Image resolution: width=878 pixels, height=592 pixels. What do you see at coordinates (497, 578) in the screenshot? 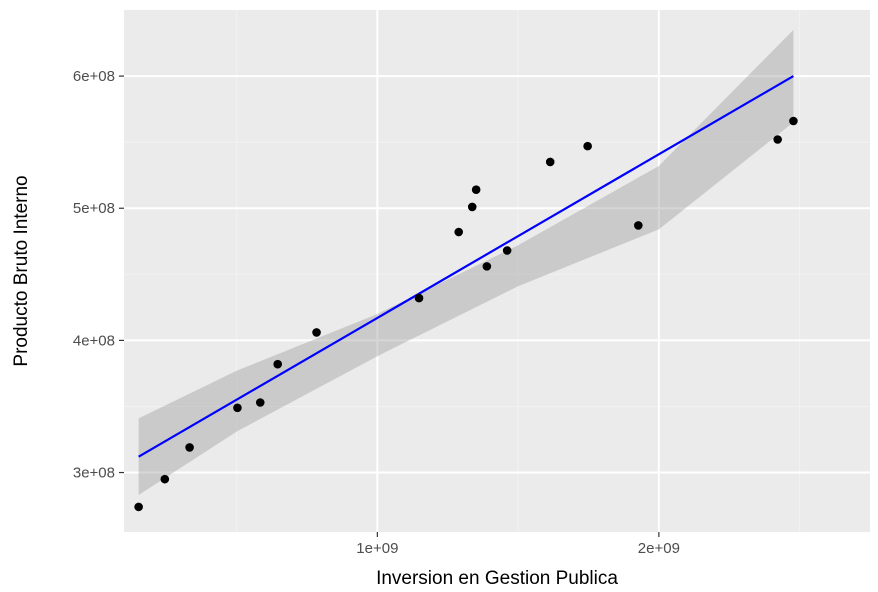
I see `x-axis-title: Inversion en Gestion Publica` at bounding box center [497, 578].